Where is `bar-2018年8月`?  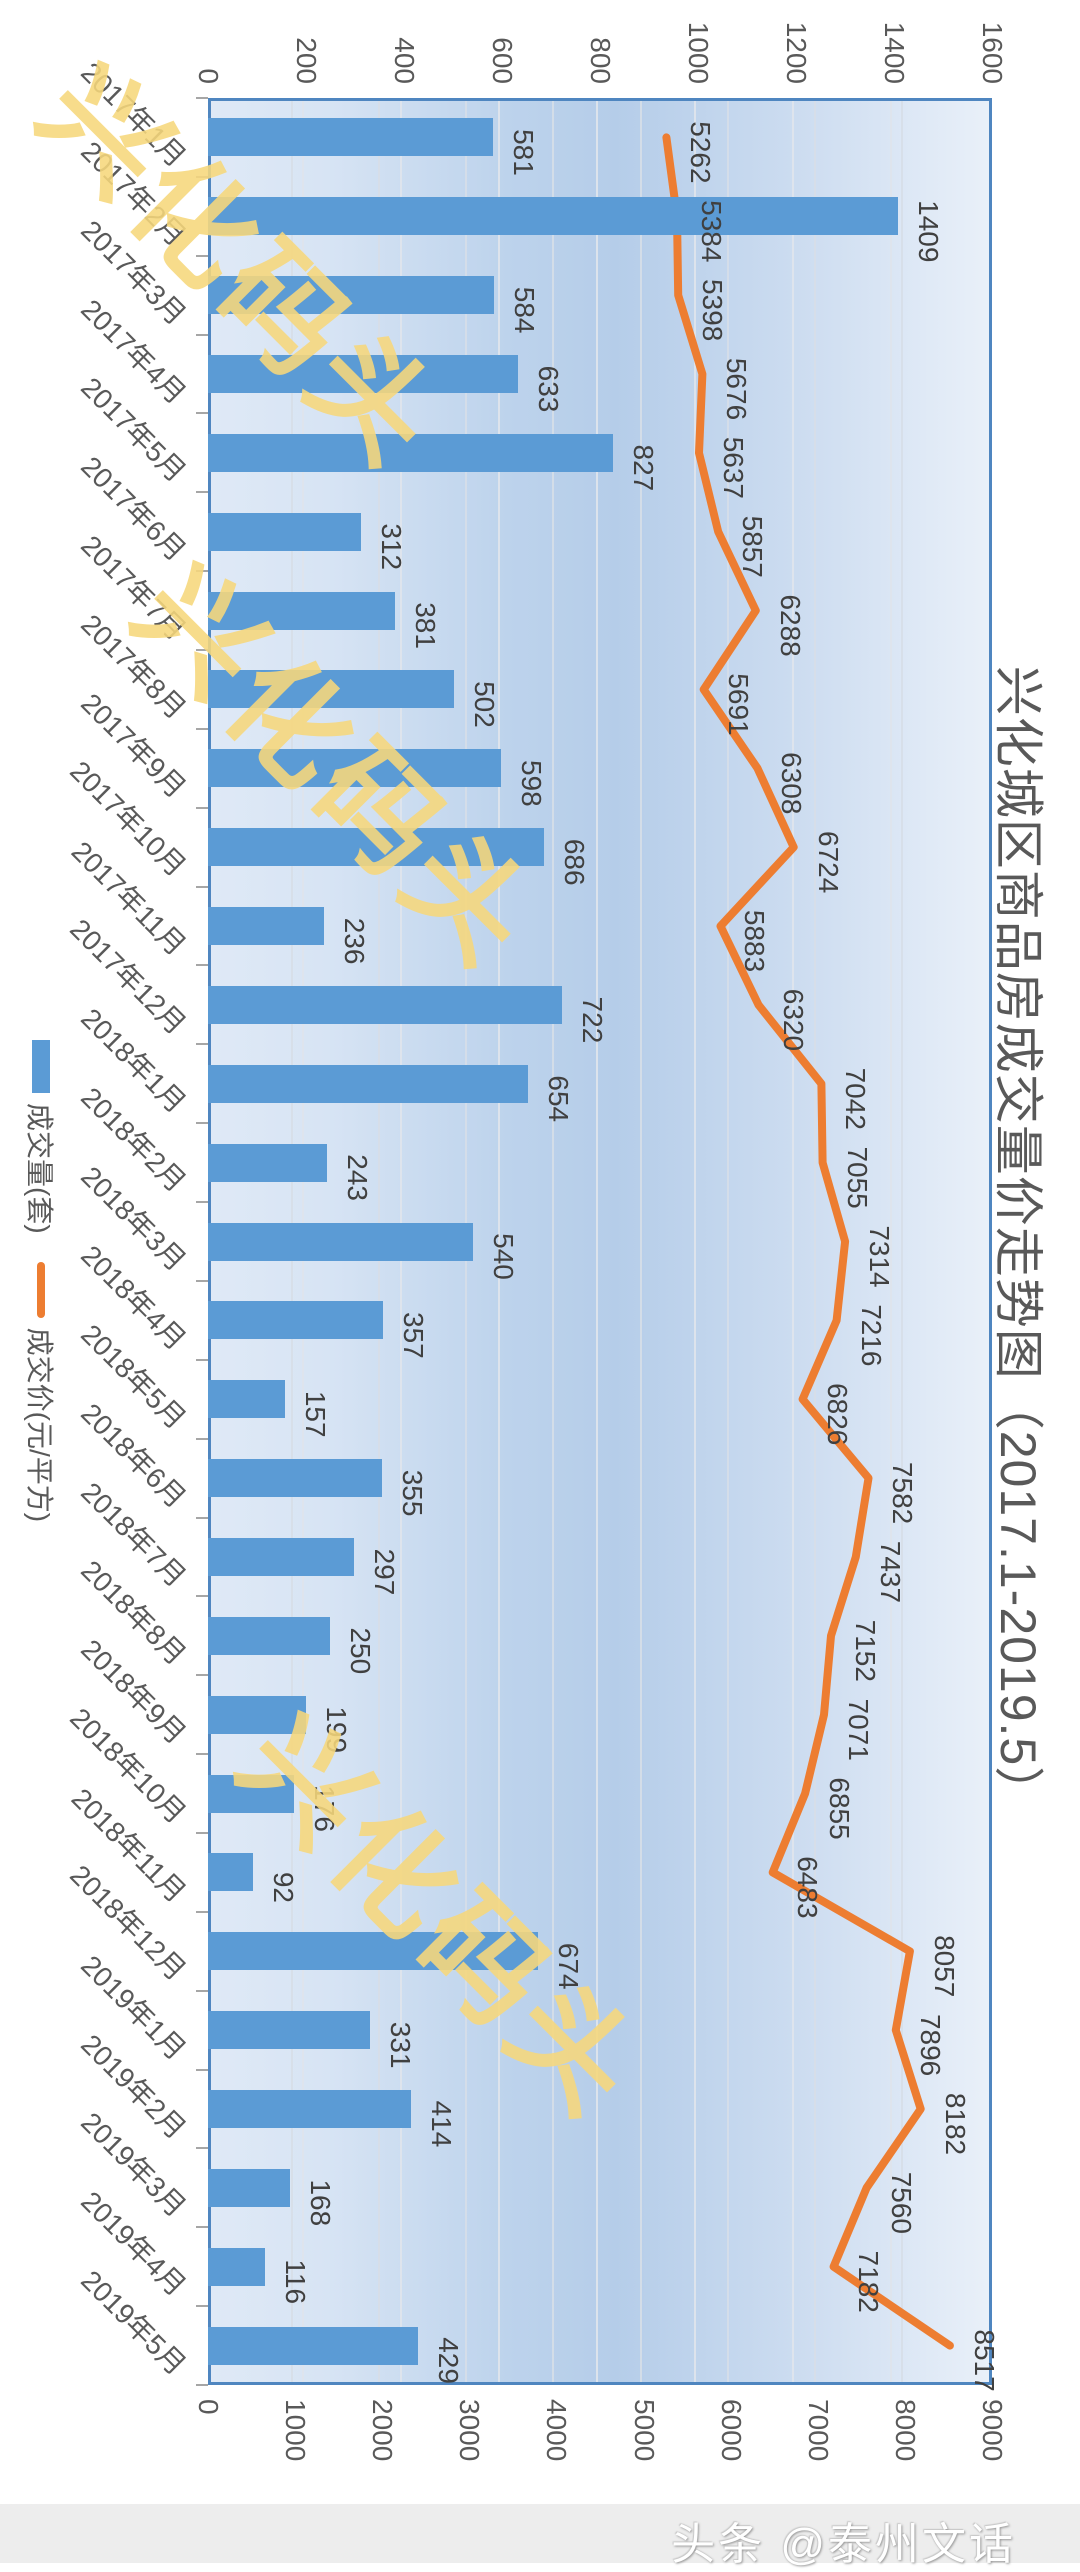 bar-2018年8月 is located at coordinates (269, 1635).